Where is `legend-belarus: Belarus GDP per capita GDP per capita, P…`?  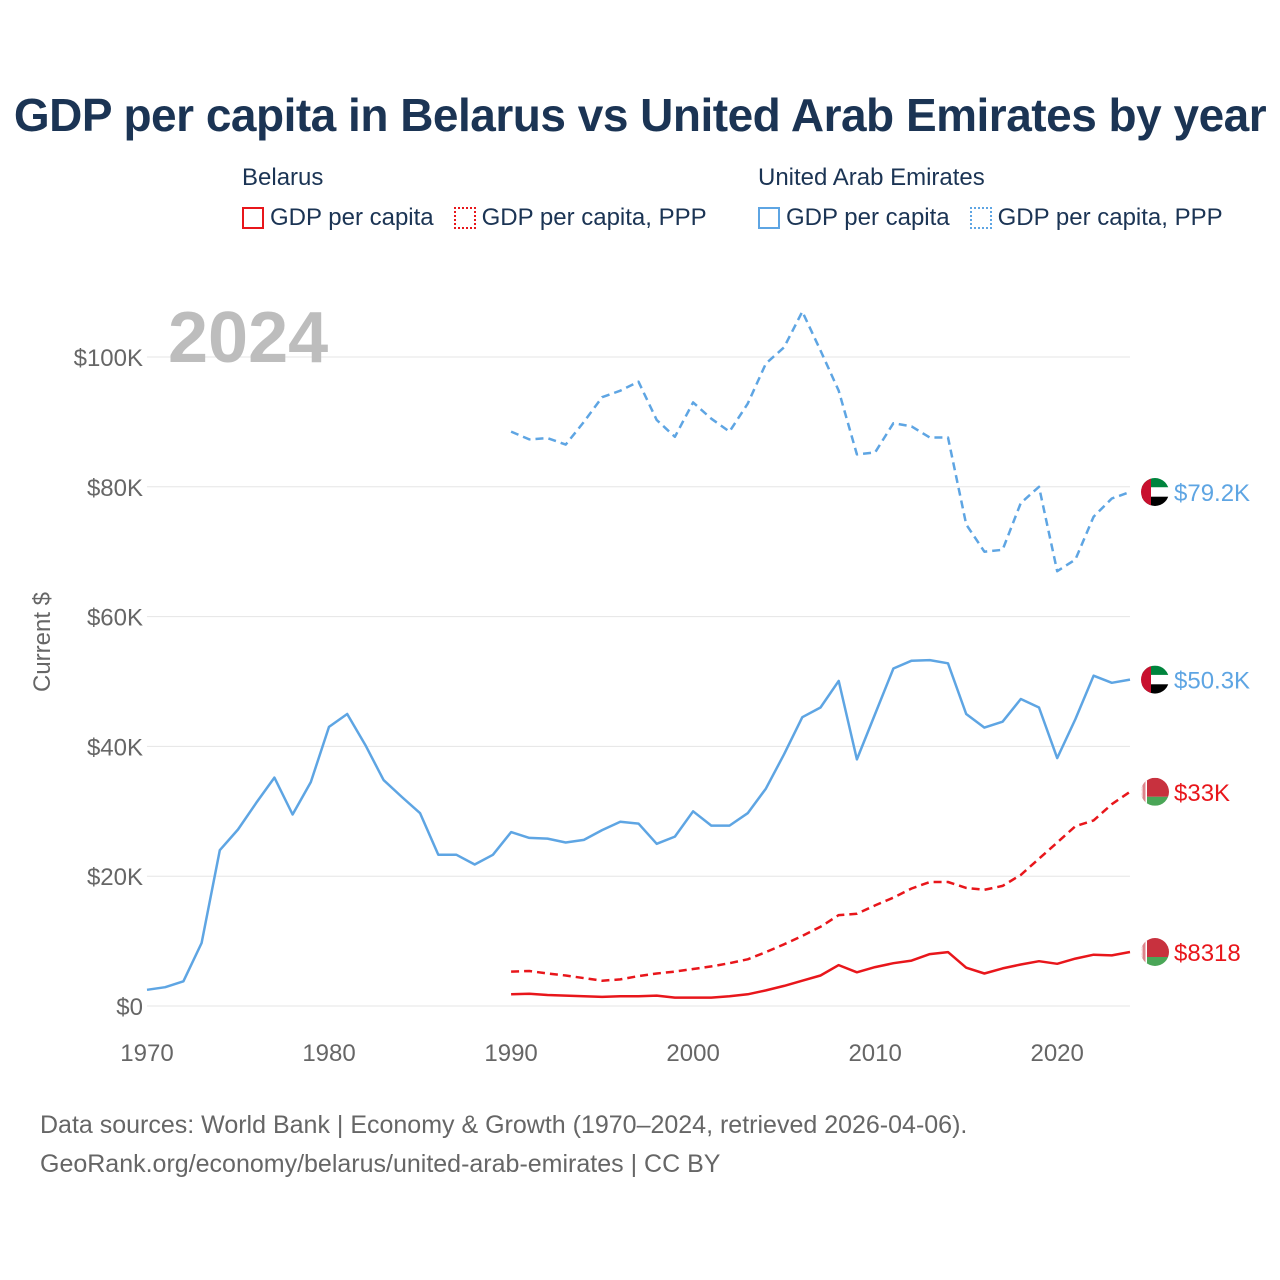
legend-belarus: Belarus GDP per capita GDP per capita, P… is located at coordinates (474, 198).